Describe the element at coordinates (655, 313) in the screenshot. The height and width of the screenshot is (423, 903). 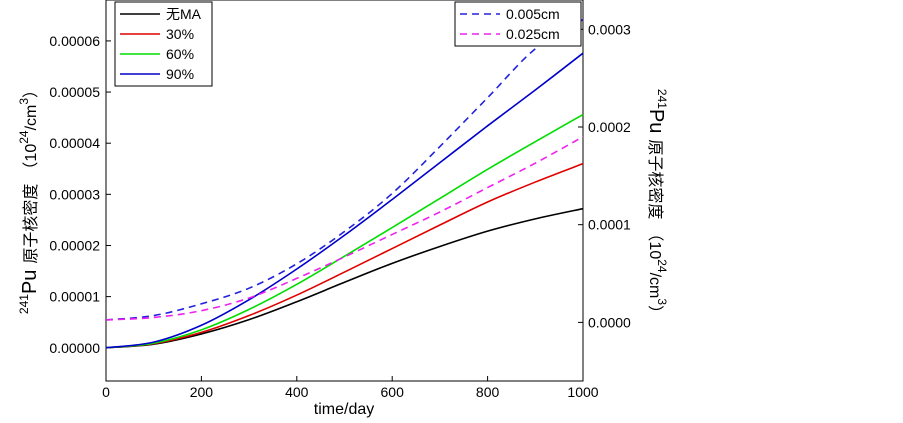
I see `y-right-unit-close: ）` at that location.